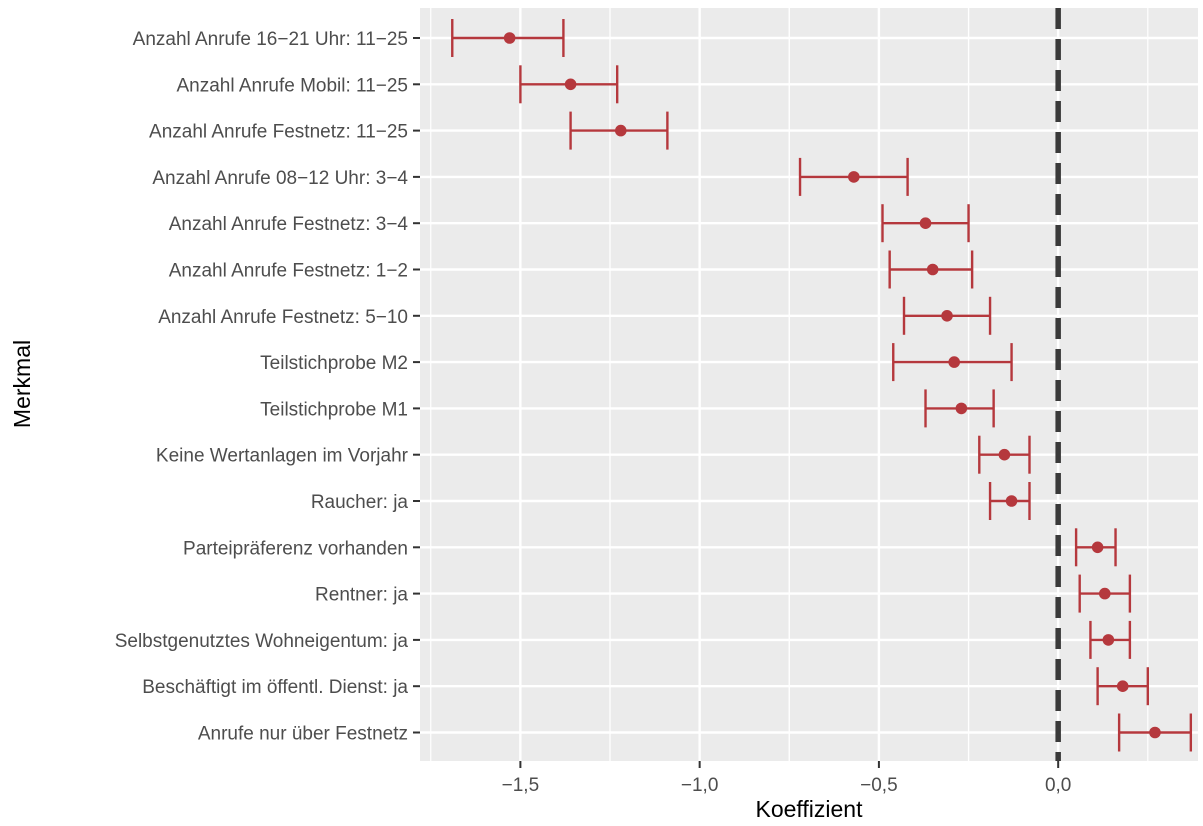 This screenshot has height=826, width=1203. What do you see at coordinates (295, 548) in the screenshot?
I see `y-tick-label: Parteipräferenz vorhanden` at bounding box center [295, 548].